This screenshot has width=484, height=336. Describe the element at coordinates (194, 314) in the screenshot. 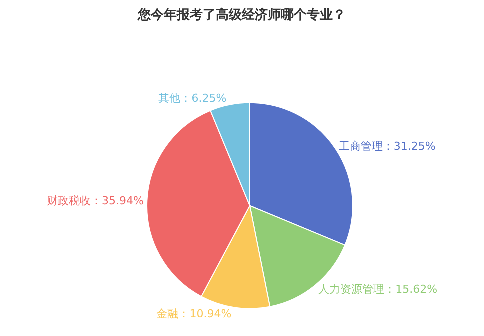

I see `slice-label: 金融：10.94%` at that location.